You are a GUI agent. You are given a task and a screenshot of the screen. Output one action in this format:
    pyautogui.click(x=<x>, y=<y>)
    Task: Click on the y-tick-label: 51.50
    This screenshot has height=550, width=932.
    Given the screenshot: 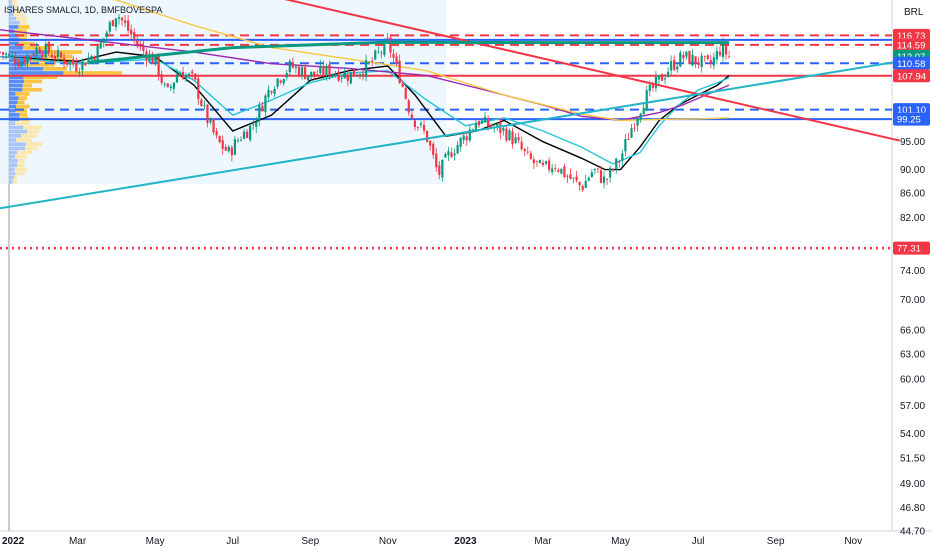 What is the action you would take?
    pyautogui.click(x=912, y=458)
    